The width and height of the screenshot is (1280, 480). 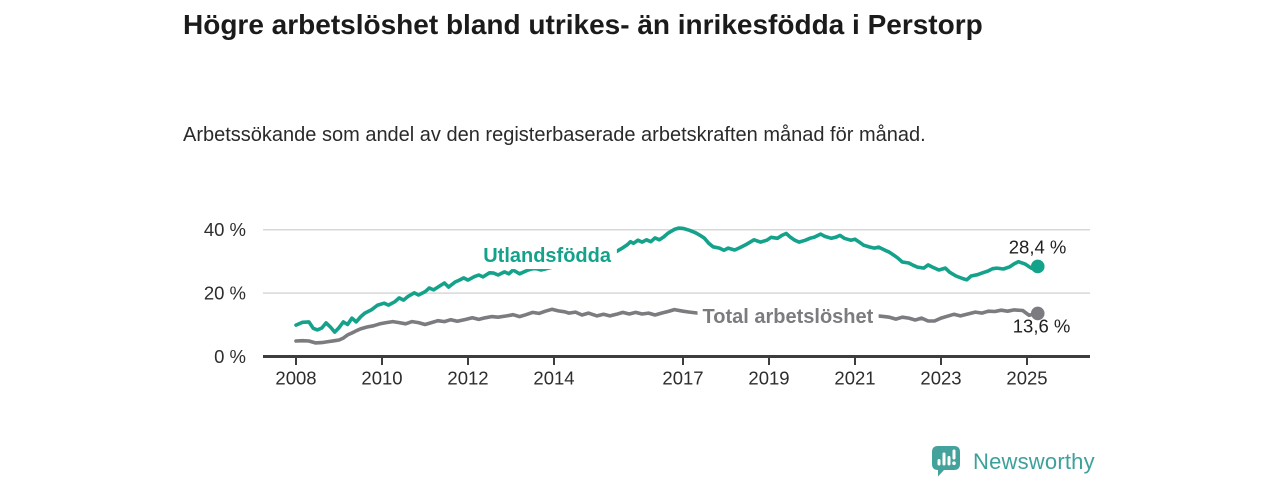 I want to click on y-axis-tick-label: 20 %, so click(x=225, y=293).